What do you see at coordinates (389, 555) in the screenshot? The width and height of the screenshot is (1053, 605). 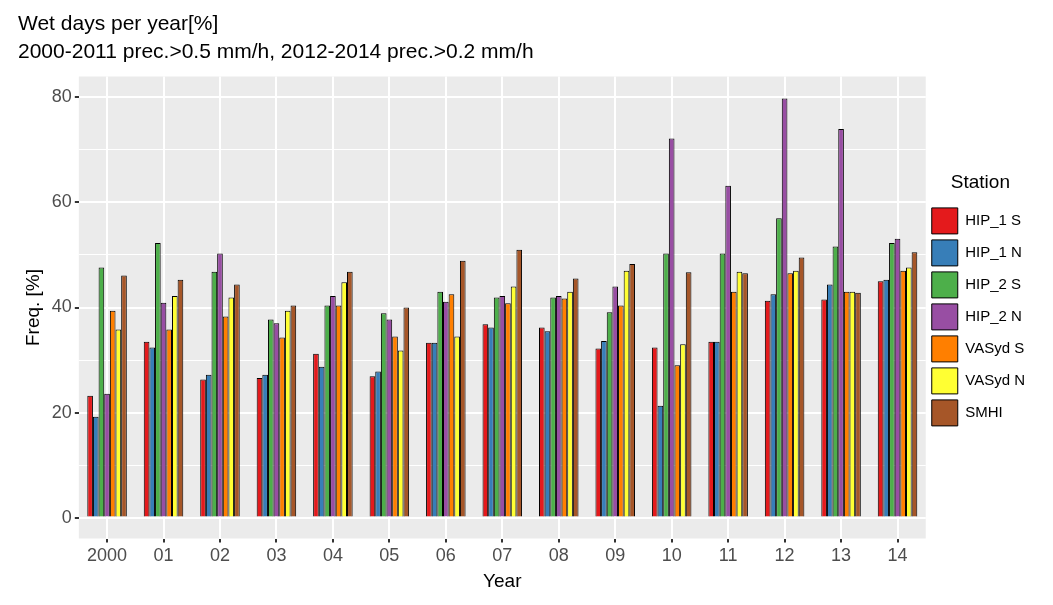 I see `x-tick-label: 05` at bounding box center [389, 555].